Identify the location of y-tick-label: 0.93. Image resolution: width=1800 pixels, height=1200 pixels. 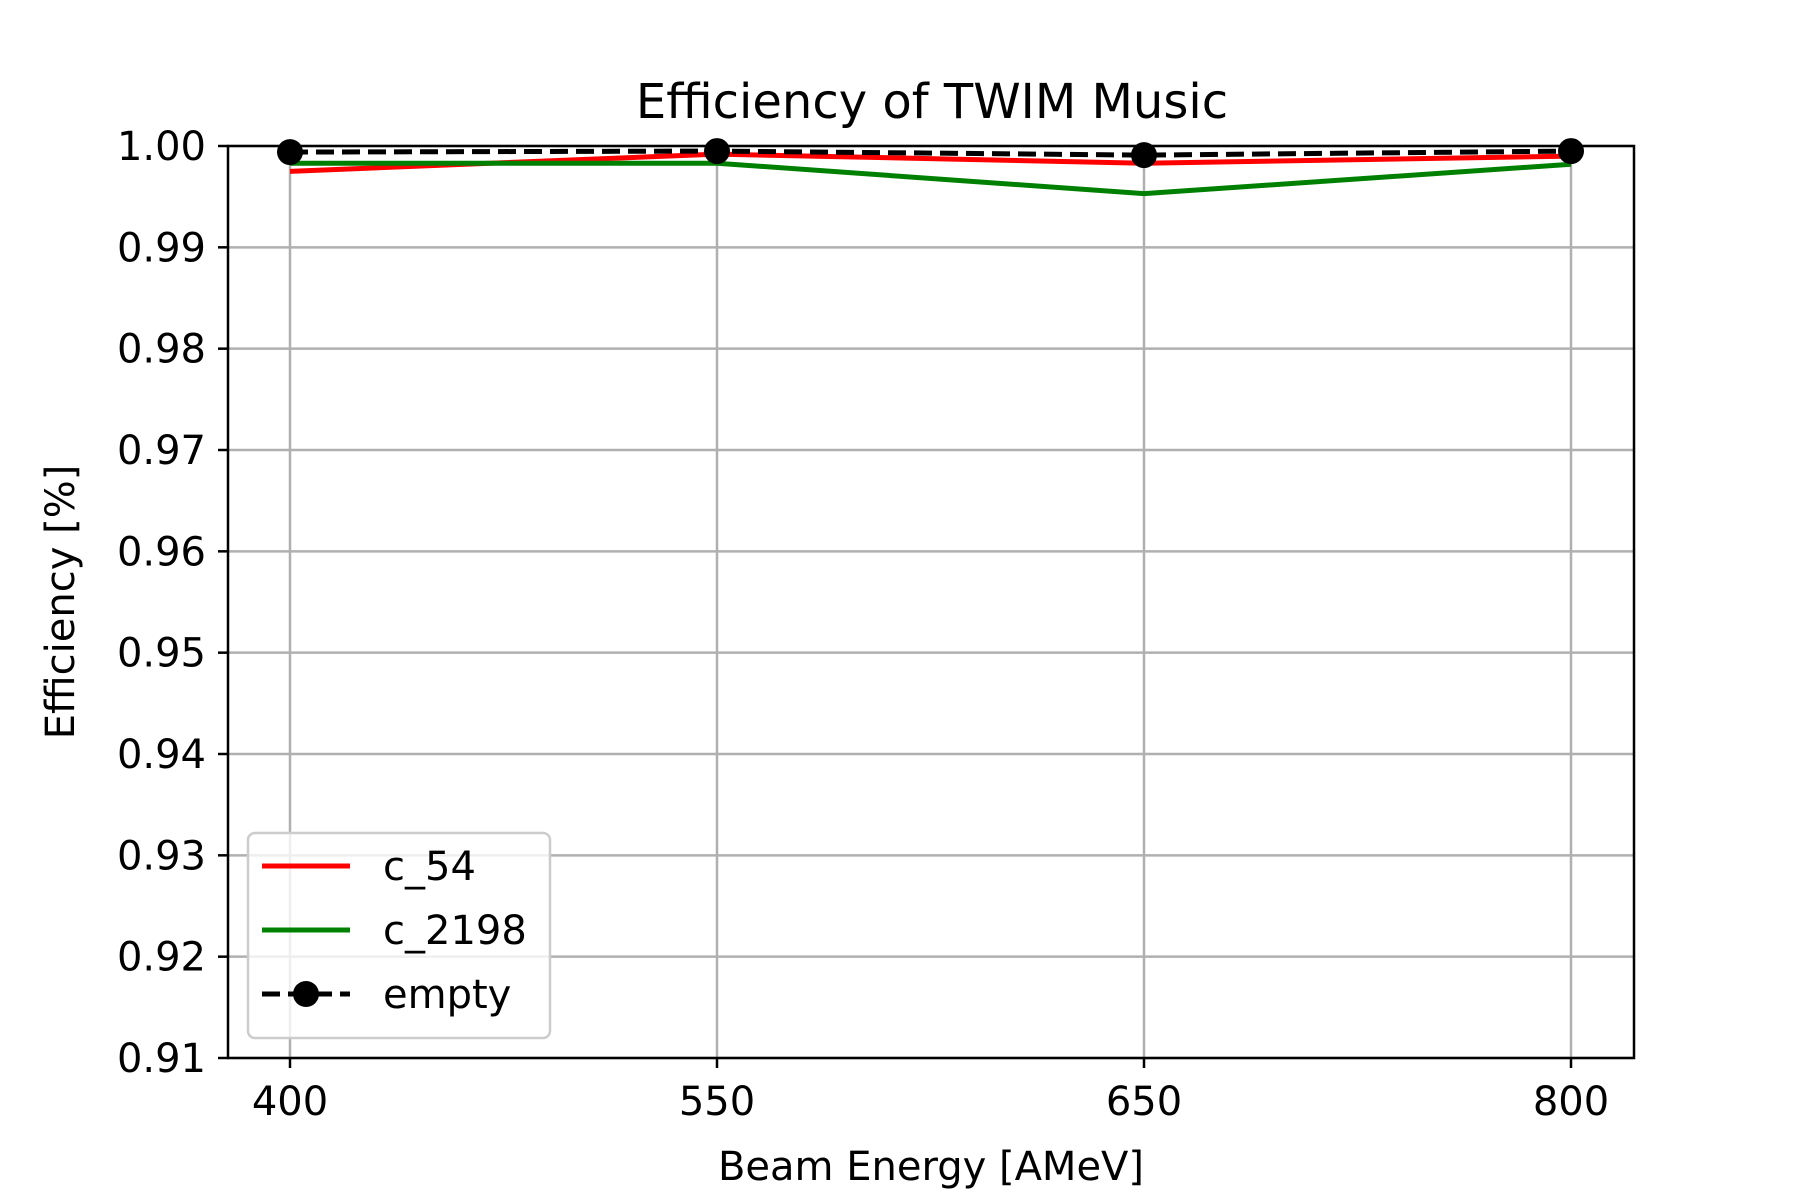
(161, 856).